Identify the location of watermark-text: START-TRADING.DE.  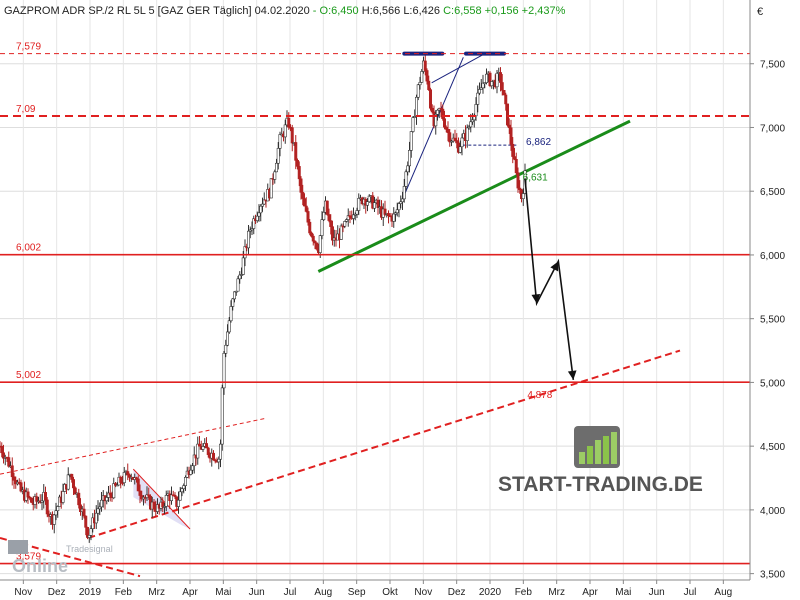
(600, 484).